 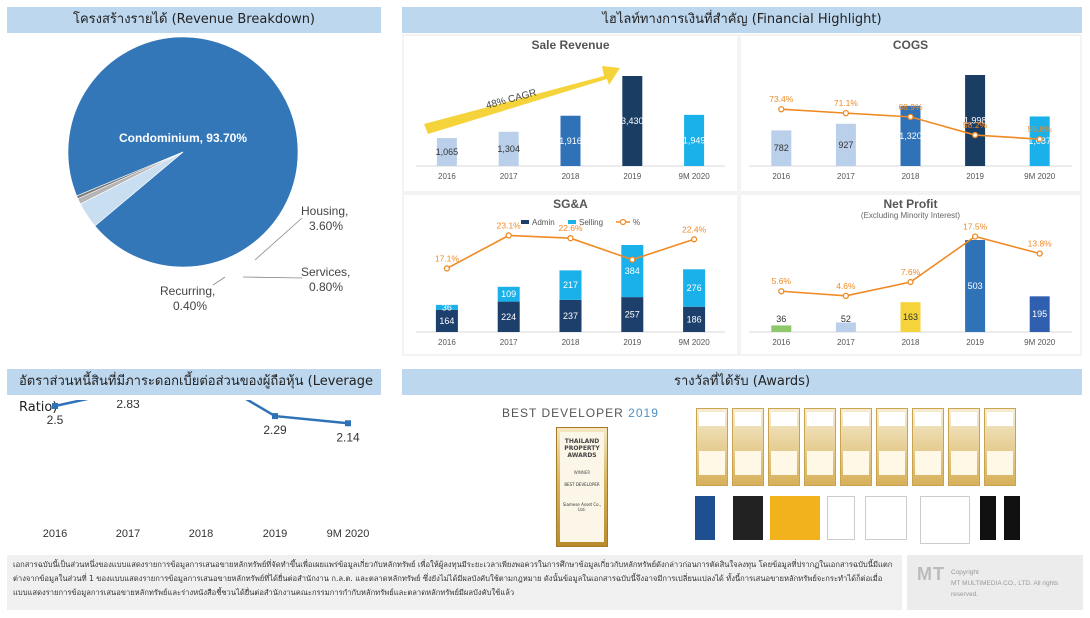 What do you see at coordinates (846, 103) in the screenshot?
I see `percent-label: 71.1%` at bounding box center [846, 103].